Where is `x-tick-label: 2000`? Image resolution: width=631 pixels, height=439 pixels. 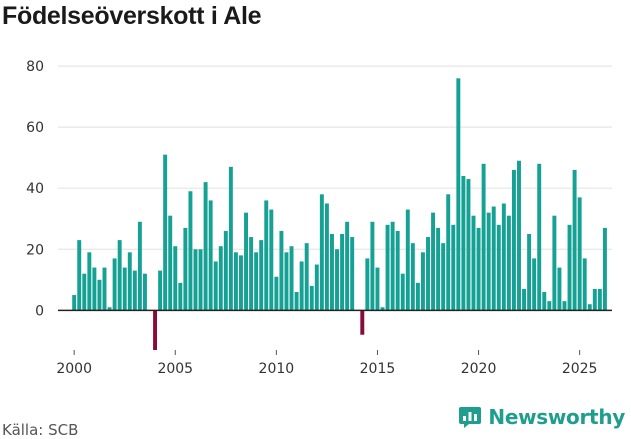
x-tick-label: 2000 is located at coordinates (74, 369).